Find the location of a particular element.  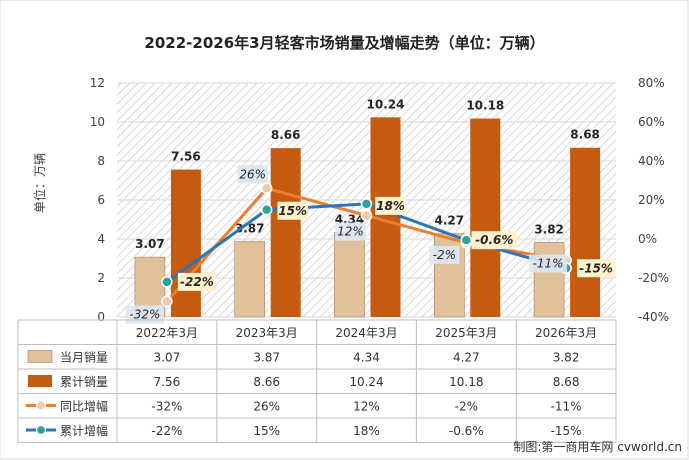

table-cell: -11% is located at coordinates (566, 407).